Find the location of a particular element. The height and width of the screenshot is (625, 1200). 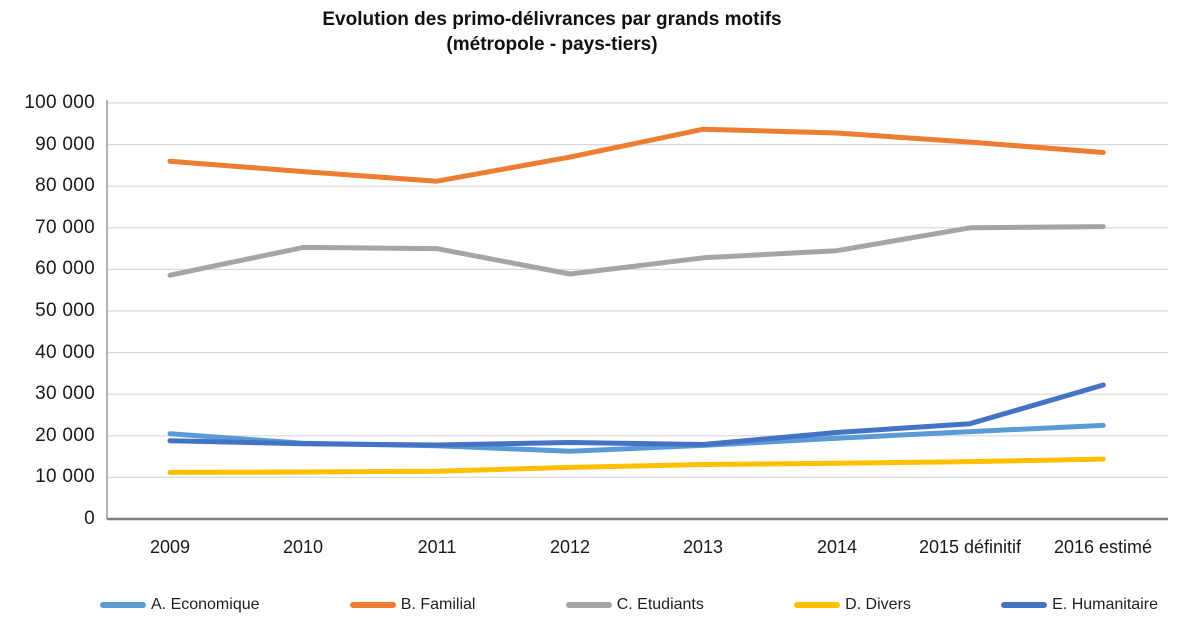

legend-label: E. Humanitaire is located at coordinates (1105, 604).